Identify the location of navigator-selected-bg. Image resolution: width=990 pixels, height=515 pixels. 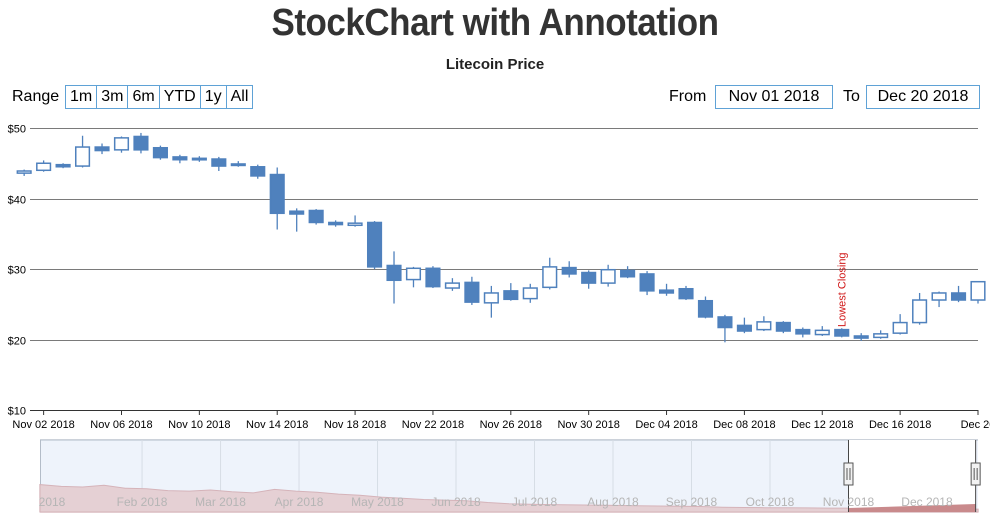
(912, 476).